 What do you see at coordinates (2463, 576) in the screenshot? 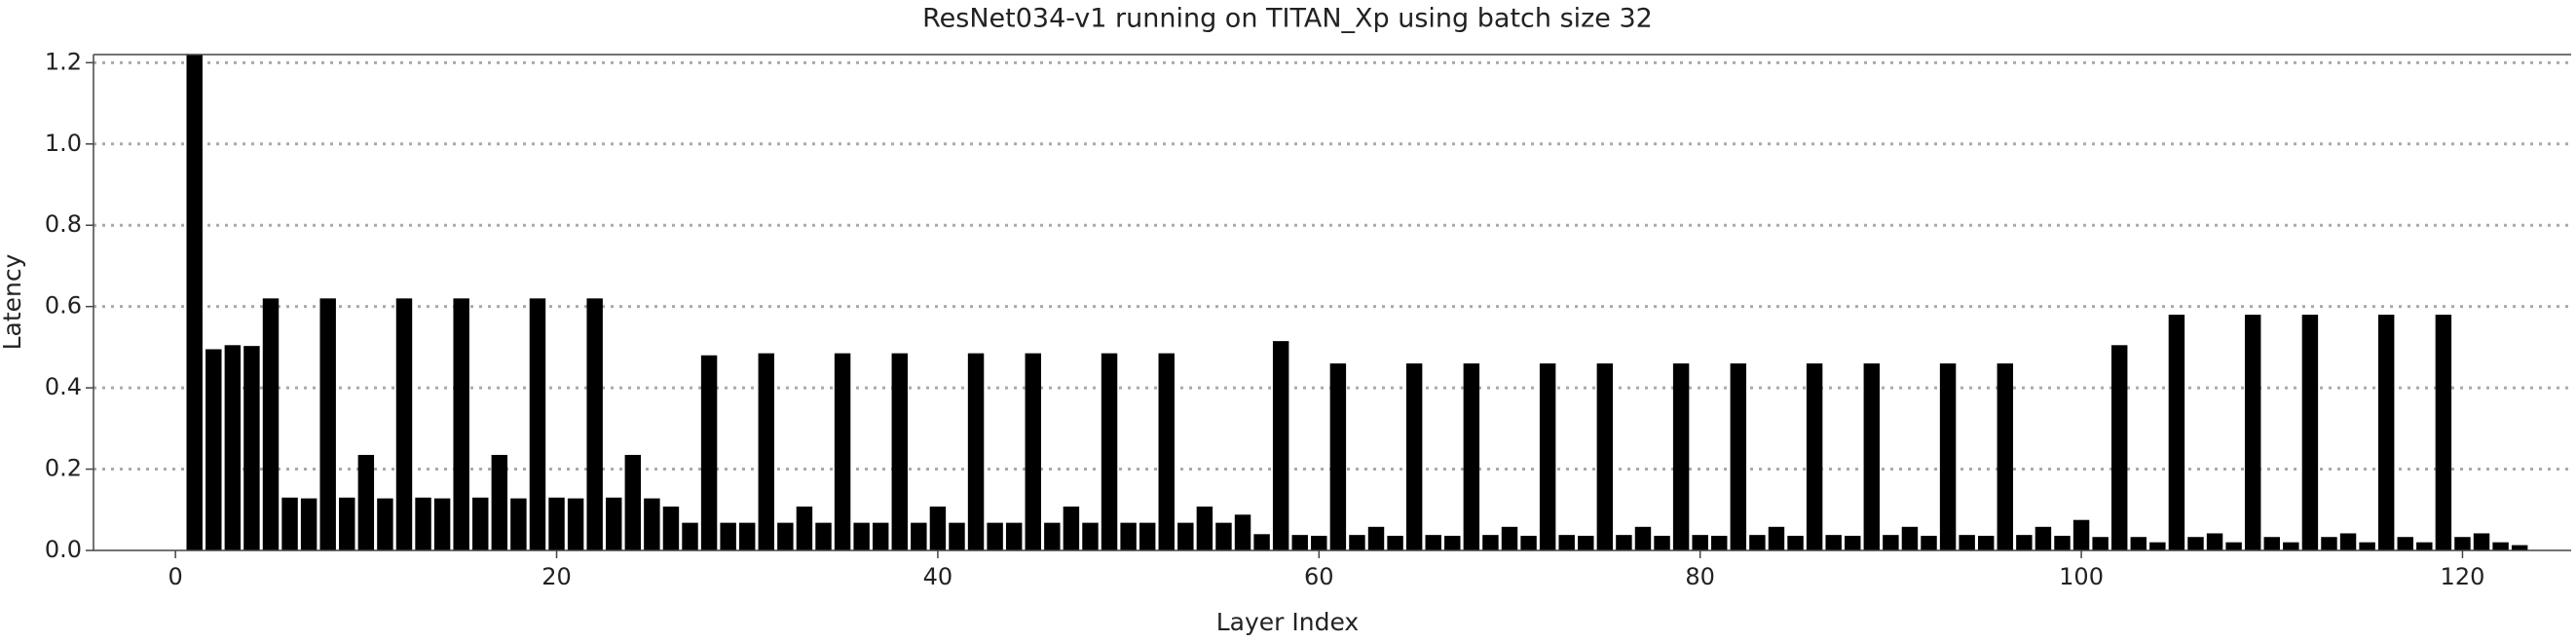
I see `x-tick-label: 120` at bounding box center [2463, 576].